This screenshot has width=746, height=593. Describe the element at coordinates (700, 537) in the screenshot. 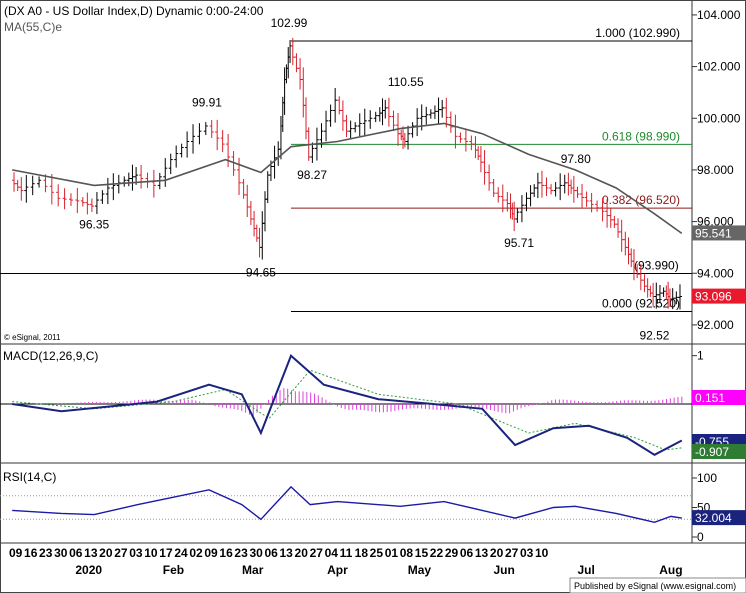

I see `rsi-tick-label-2: 0` at that location.